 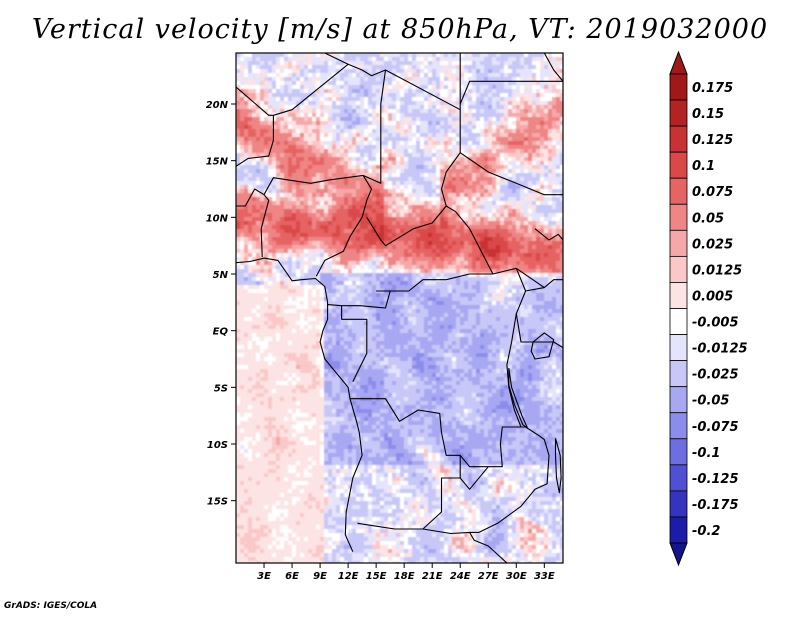 I want to click on colorbar-label: -0.2, so click(x=706, y=531).